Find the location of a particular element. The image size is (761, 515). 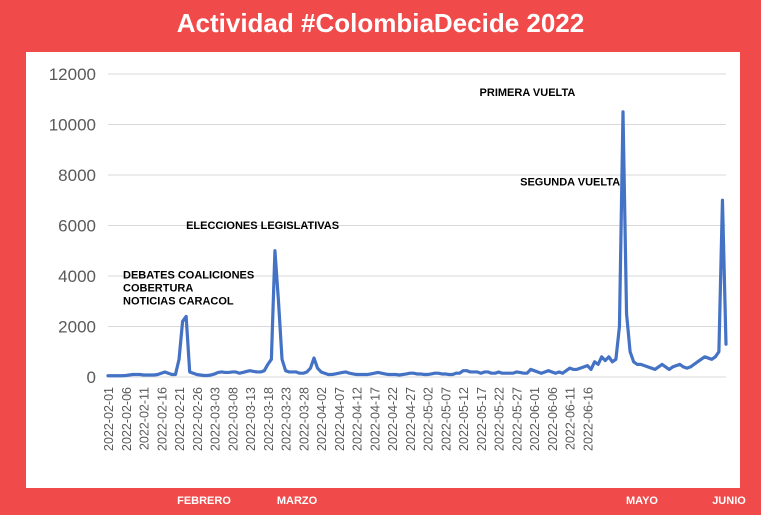

annotation-label: COBERTURA is located at coordinates (158, 288).